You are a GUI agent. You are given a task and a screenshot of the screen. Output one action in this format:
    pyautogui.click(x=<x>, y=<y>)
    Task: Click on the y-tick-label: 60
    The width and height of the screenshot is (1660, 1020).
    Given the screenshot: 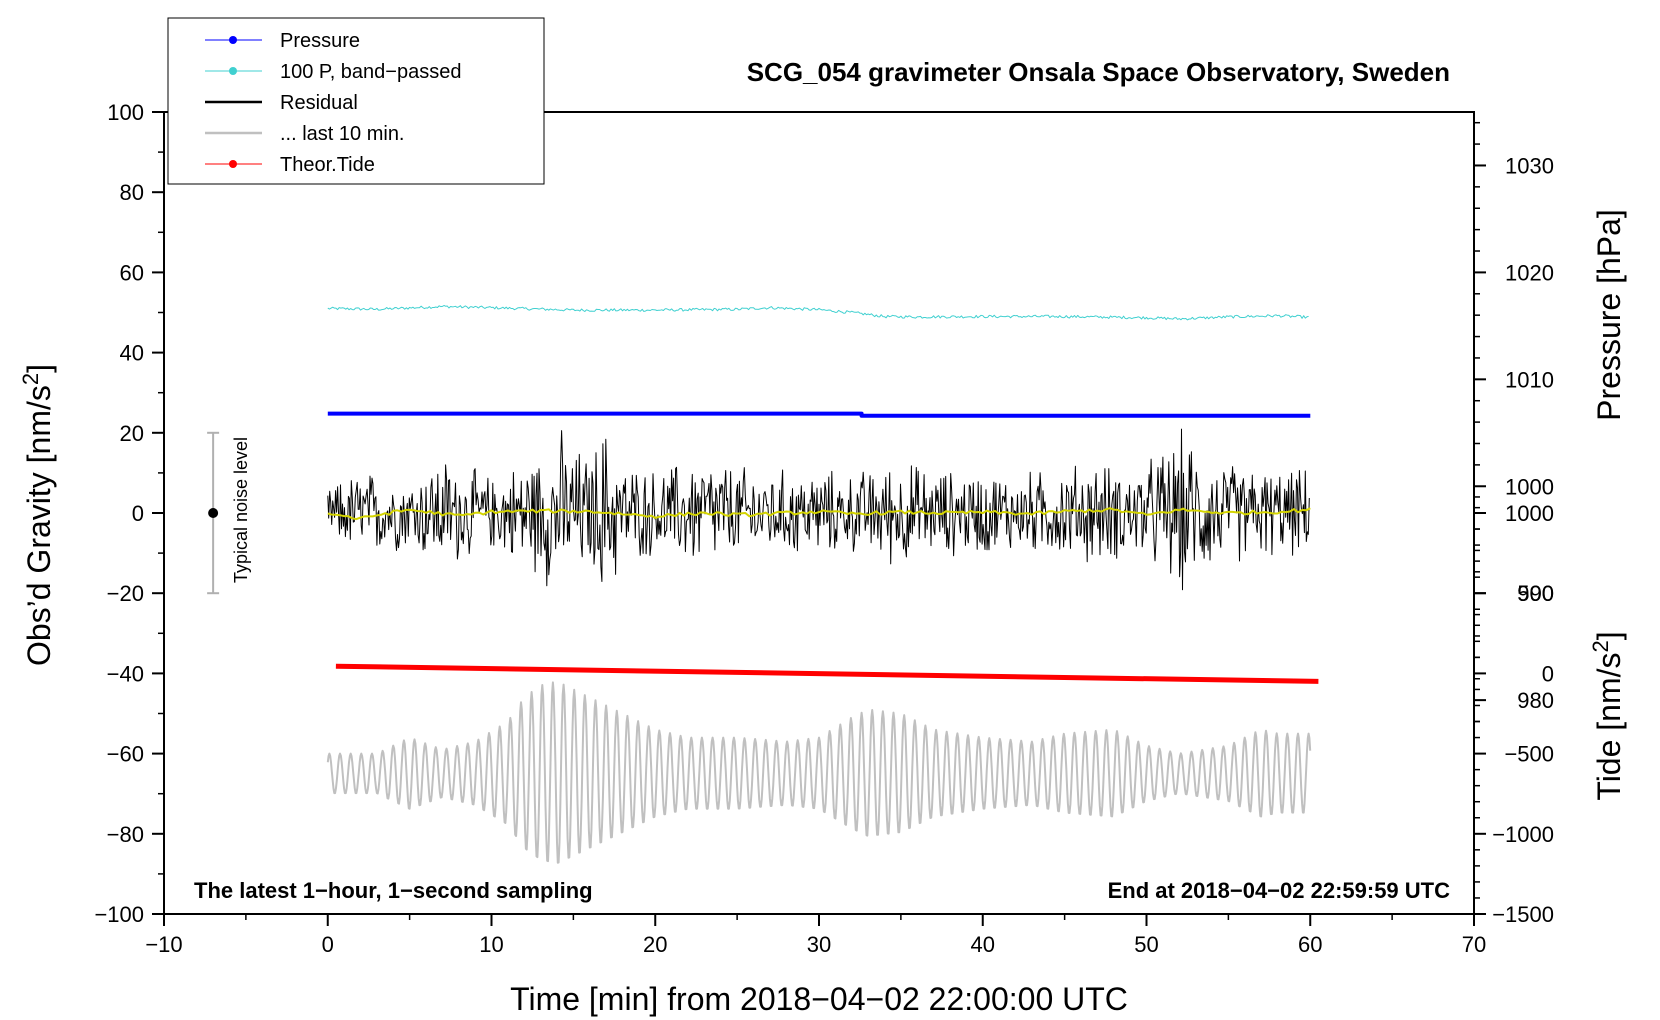 What is the action you would take?
    pyautogui.click(x=132, y=272)
    